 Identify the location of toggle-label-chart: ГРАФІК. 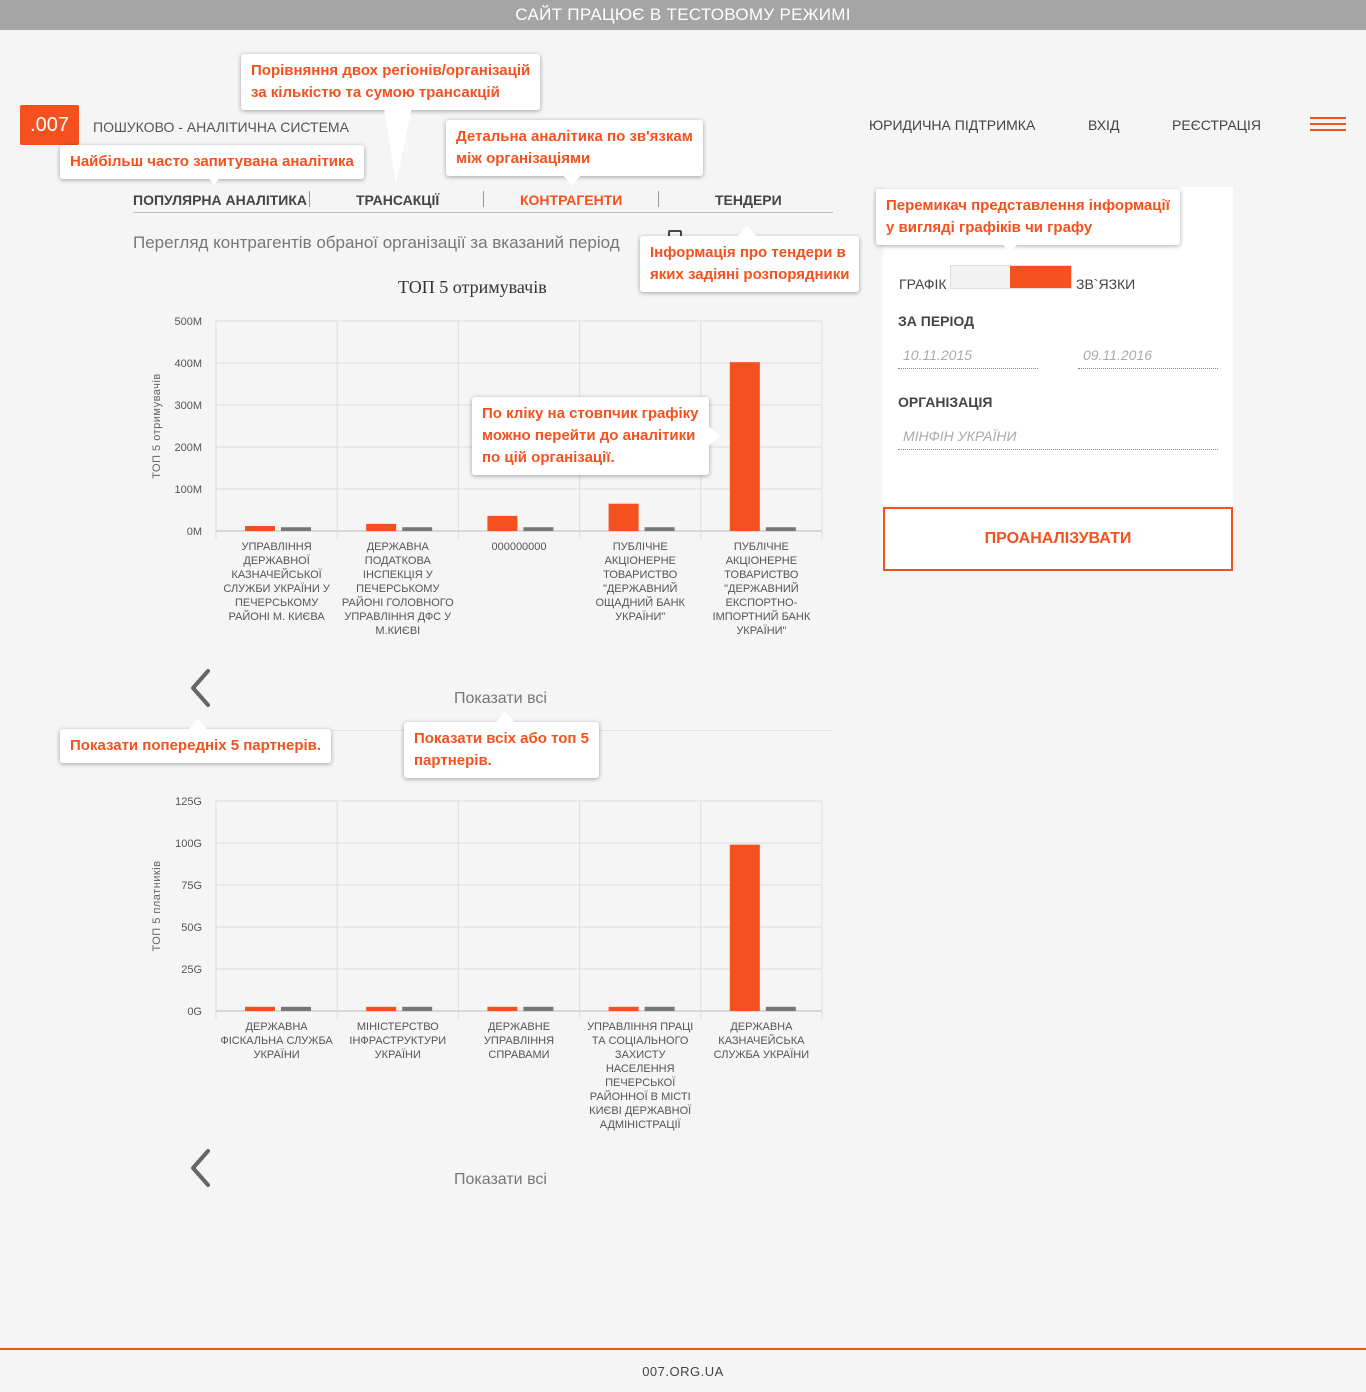
(923, 284).